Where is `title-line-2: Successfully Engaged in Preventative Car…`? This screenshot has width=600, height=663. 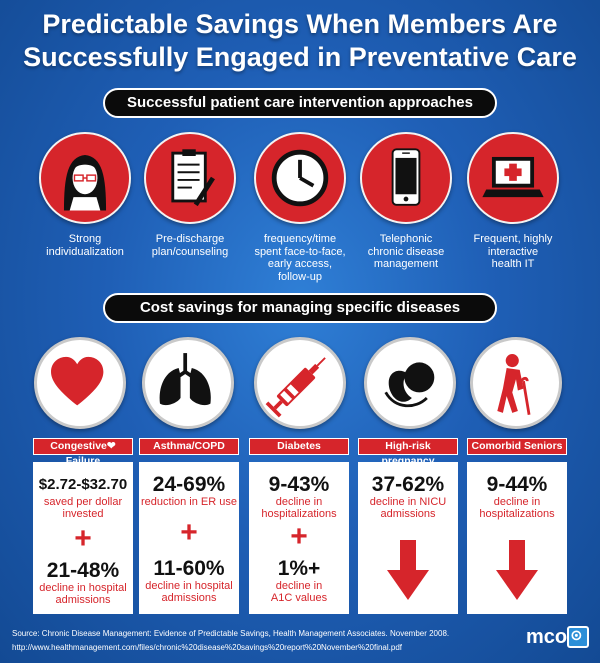
title-line-2: Successfully Engaged in Preventative Car… is located at coordinates (300, 57).